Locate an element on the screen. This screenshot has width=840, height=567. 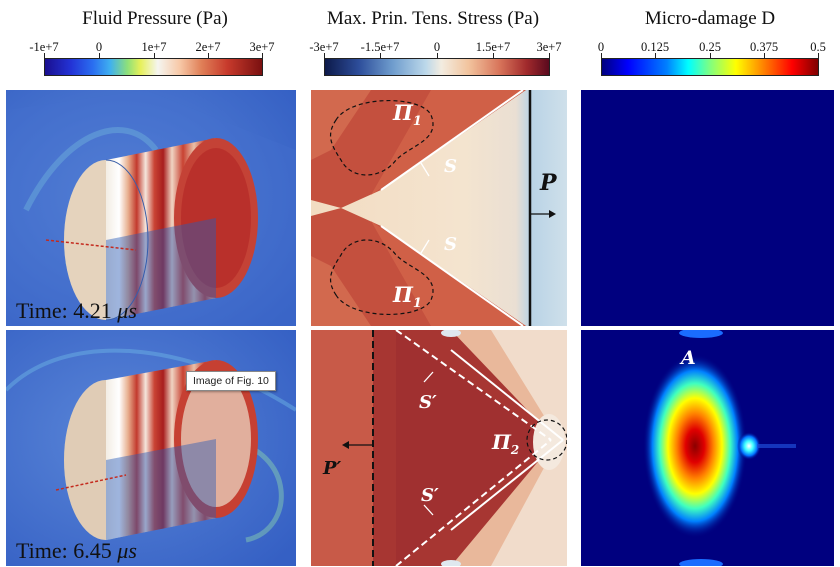
stress-colorbar is located at coordinates (437, 67).